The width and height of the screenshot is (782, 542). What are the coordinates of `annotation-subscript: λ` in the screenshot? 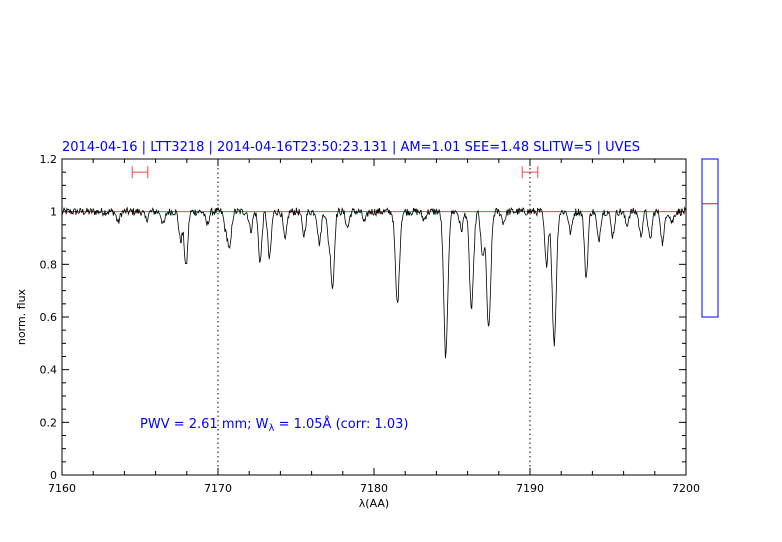 It's located at (272, 428).